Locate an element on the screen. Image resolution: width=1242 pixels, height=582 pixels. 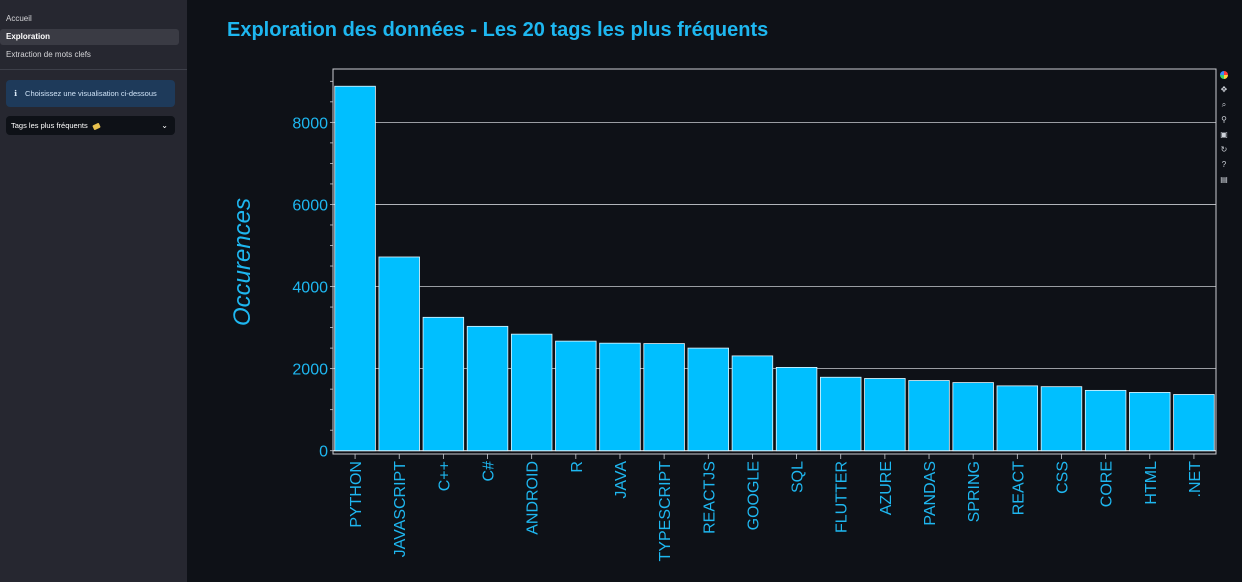
x-tick-label: SPRING is located at coordinates (974, 491).